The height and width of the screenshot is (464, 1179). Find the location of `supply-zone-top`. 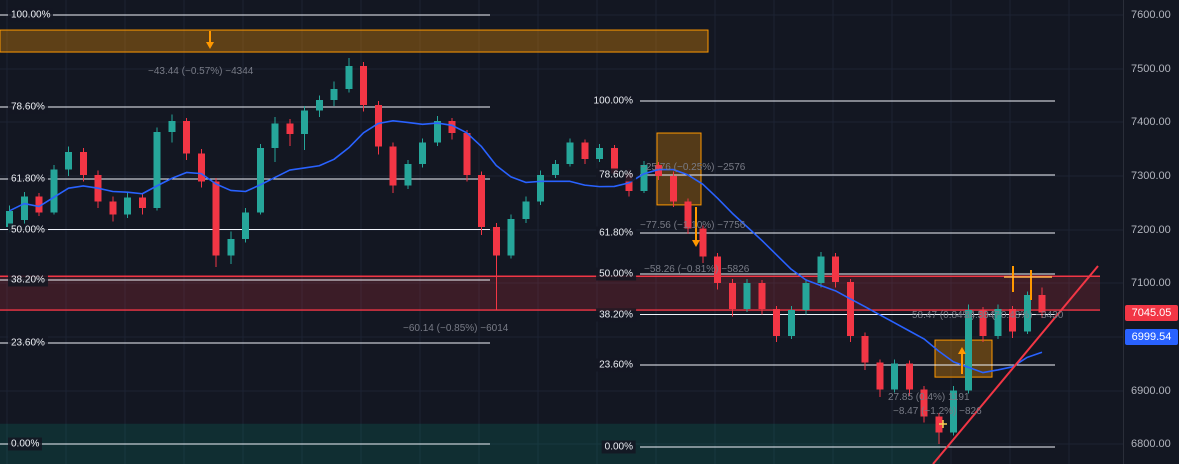

supply-zone-top is located at coordinates (354, 41).